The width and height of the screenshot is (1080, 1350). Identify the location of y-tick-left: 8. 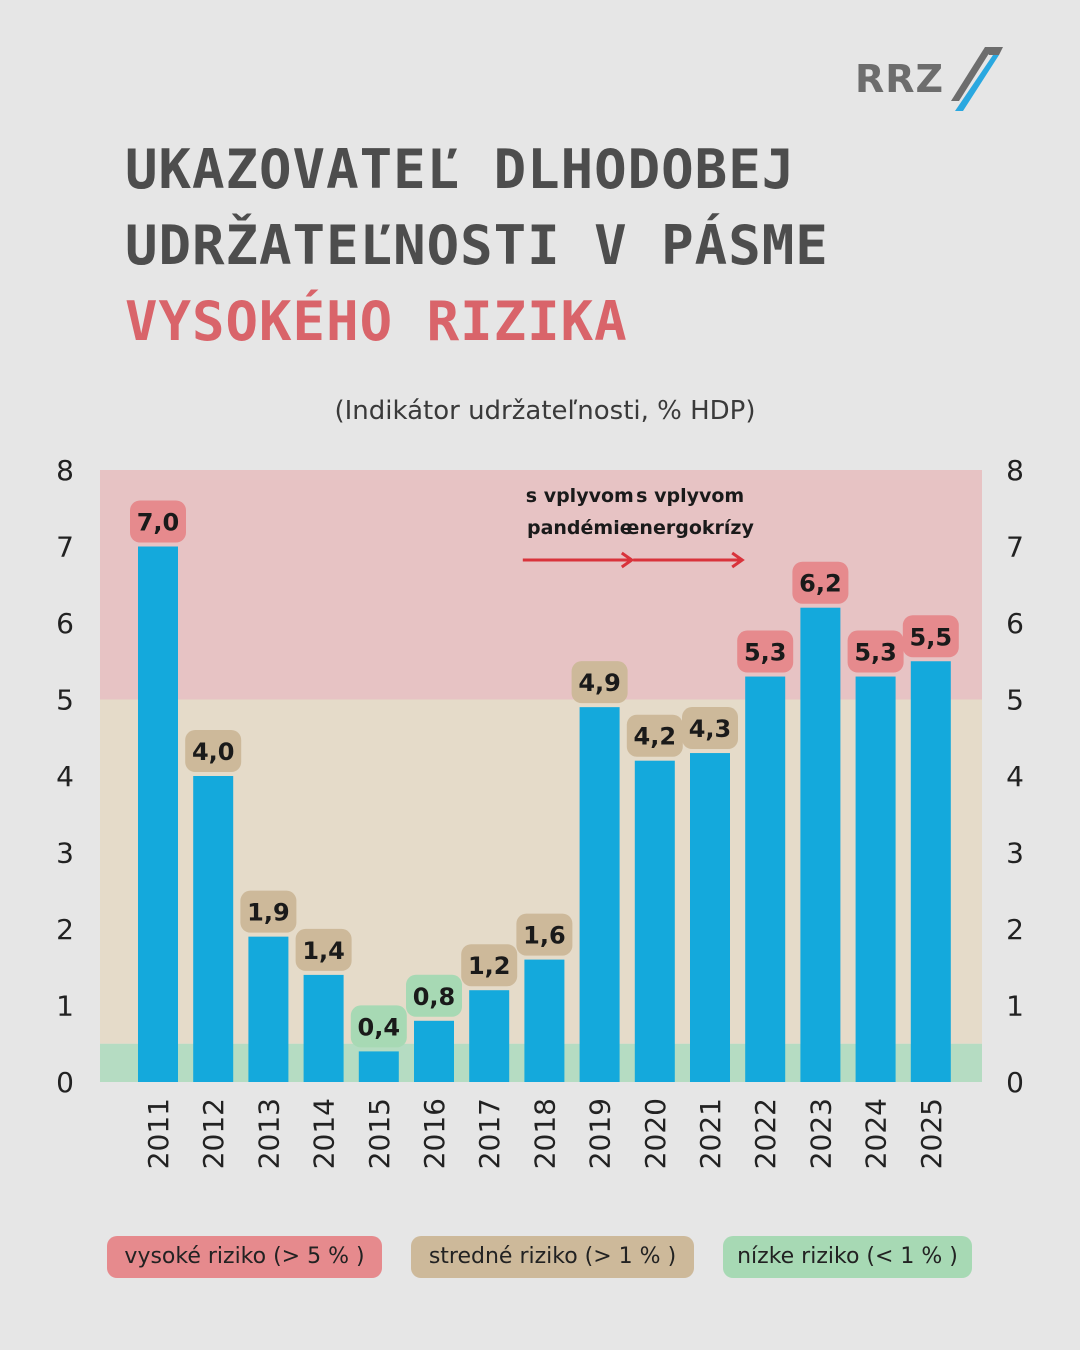
(65, 470).